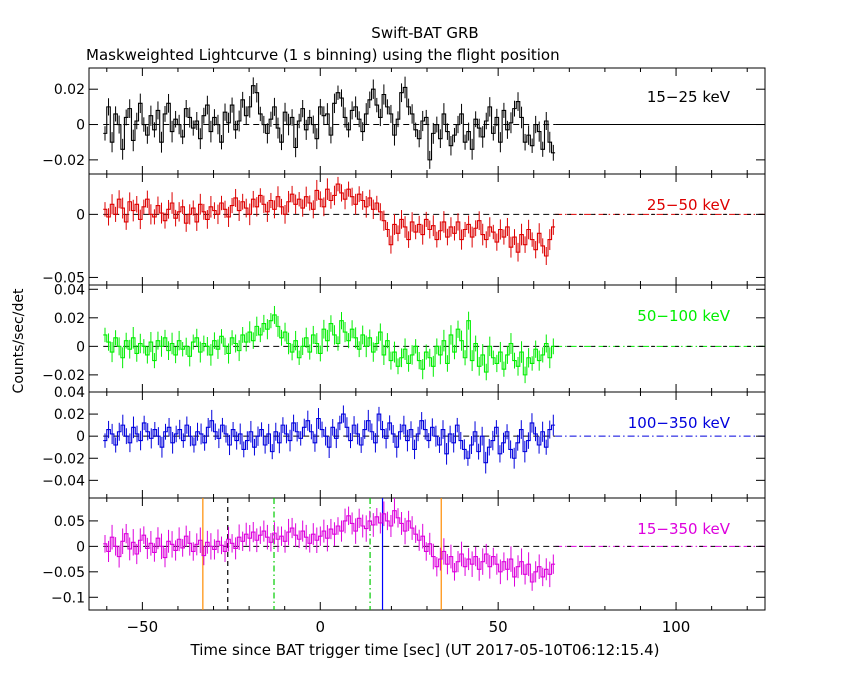 Image resolution: width=850 pixels, height=684 pixels. What do you see at coordinates (68, 598) in the screenshot?
I see `y-tick-label: −0.1` at bounding box center [68, 598].